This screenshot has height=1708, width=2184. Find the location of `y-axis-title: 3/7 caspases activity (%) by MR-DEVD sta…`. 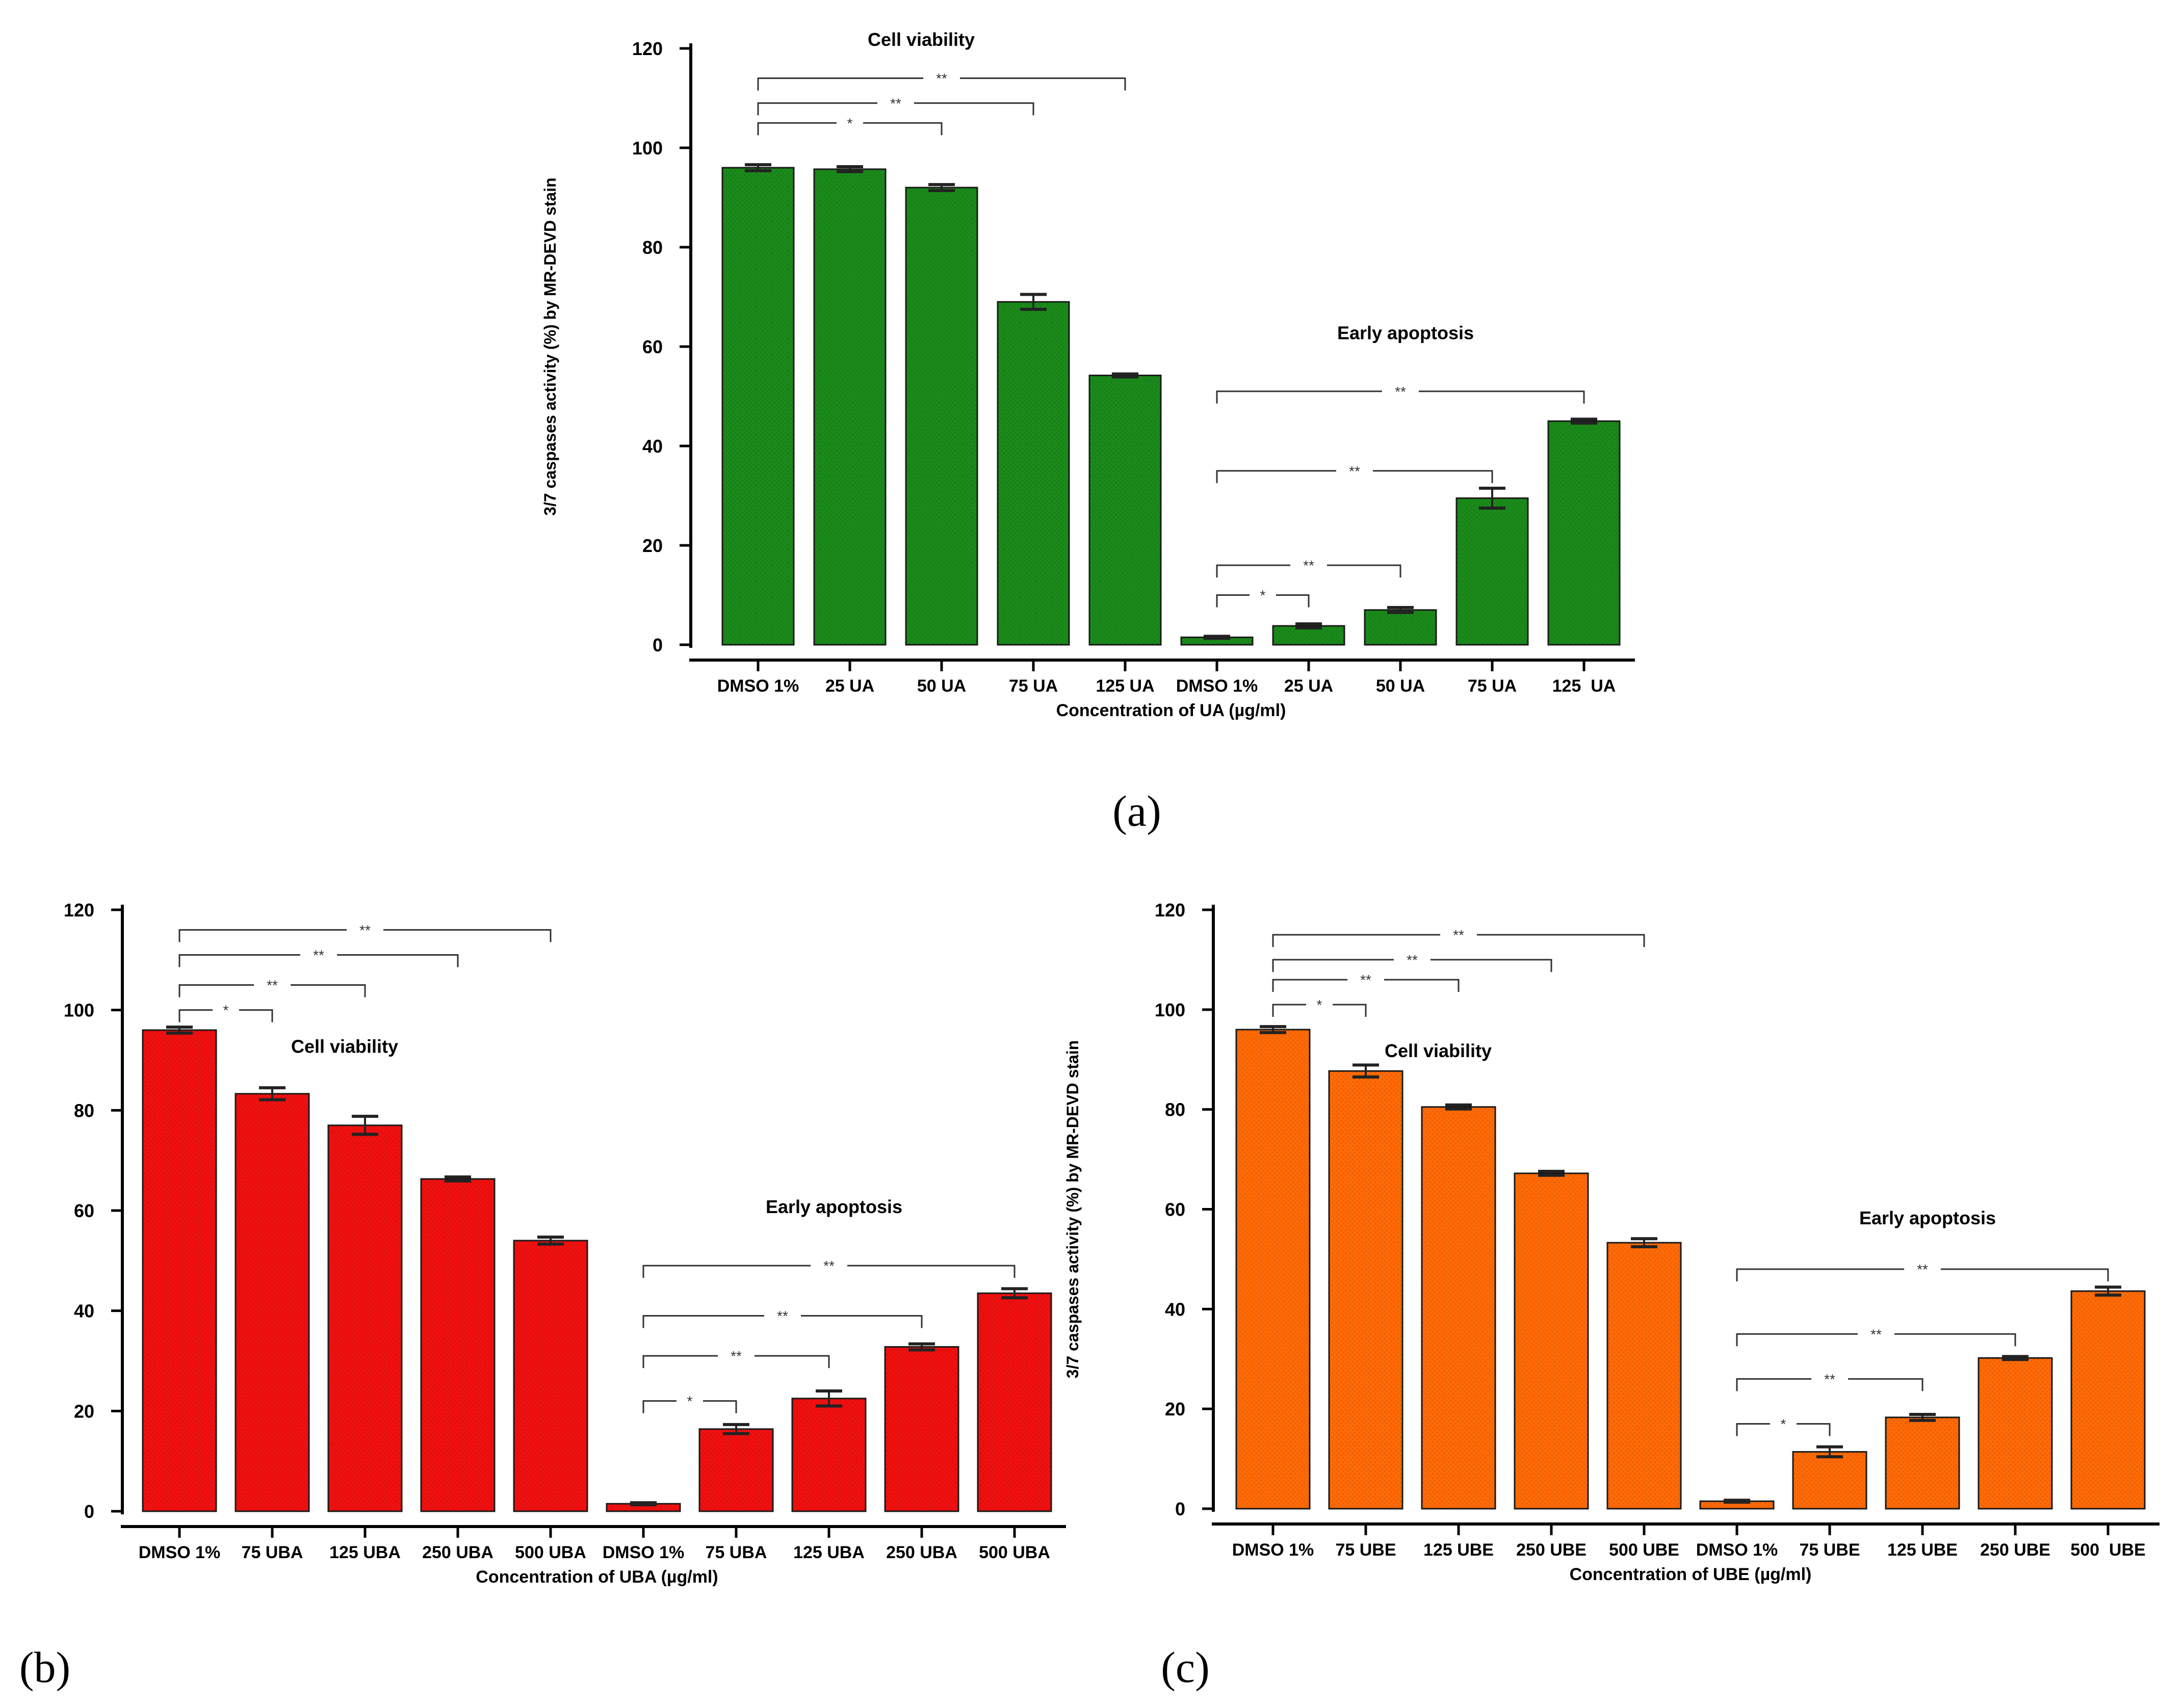

y-axis-title: 3/7 caspases activity (%) by MR-DEVD sta… is located at coordinates (1072, 1209).